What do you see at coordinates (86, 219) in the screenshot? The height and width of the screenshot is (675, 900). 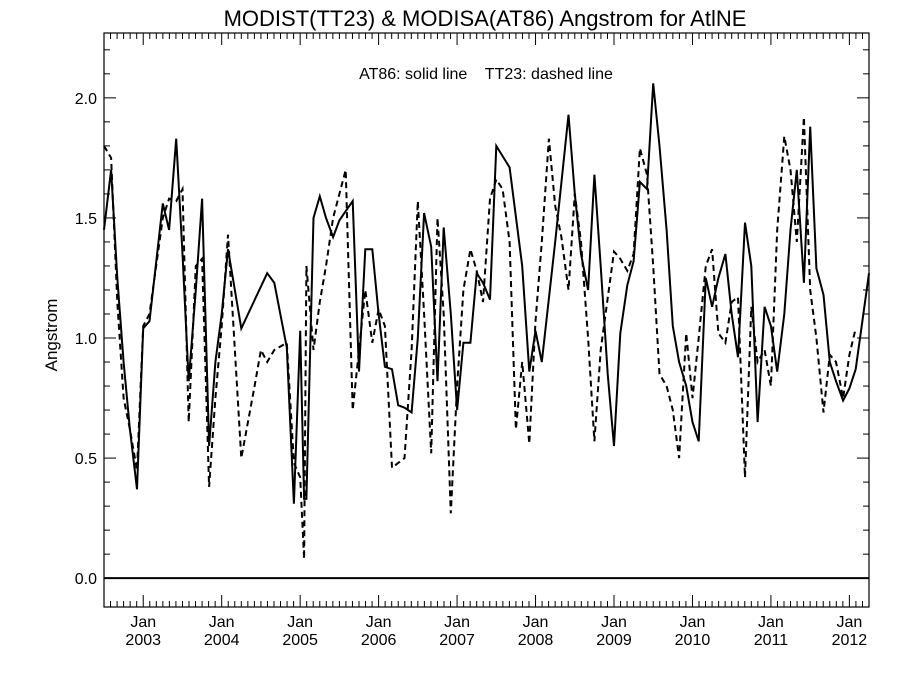 I see `y-tick-label: 1.5` at bounding box center [86, 219].